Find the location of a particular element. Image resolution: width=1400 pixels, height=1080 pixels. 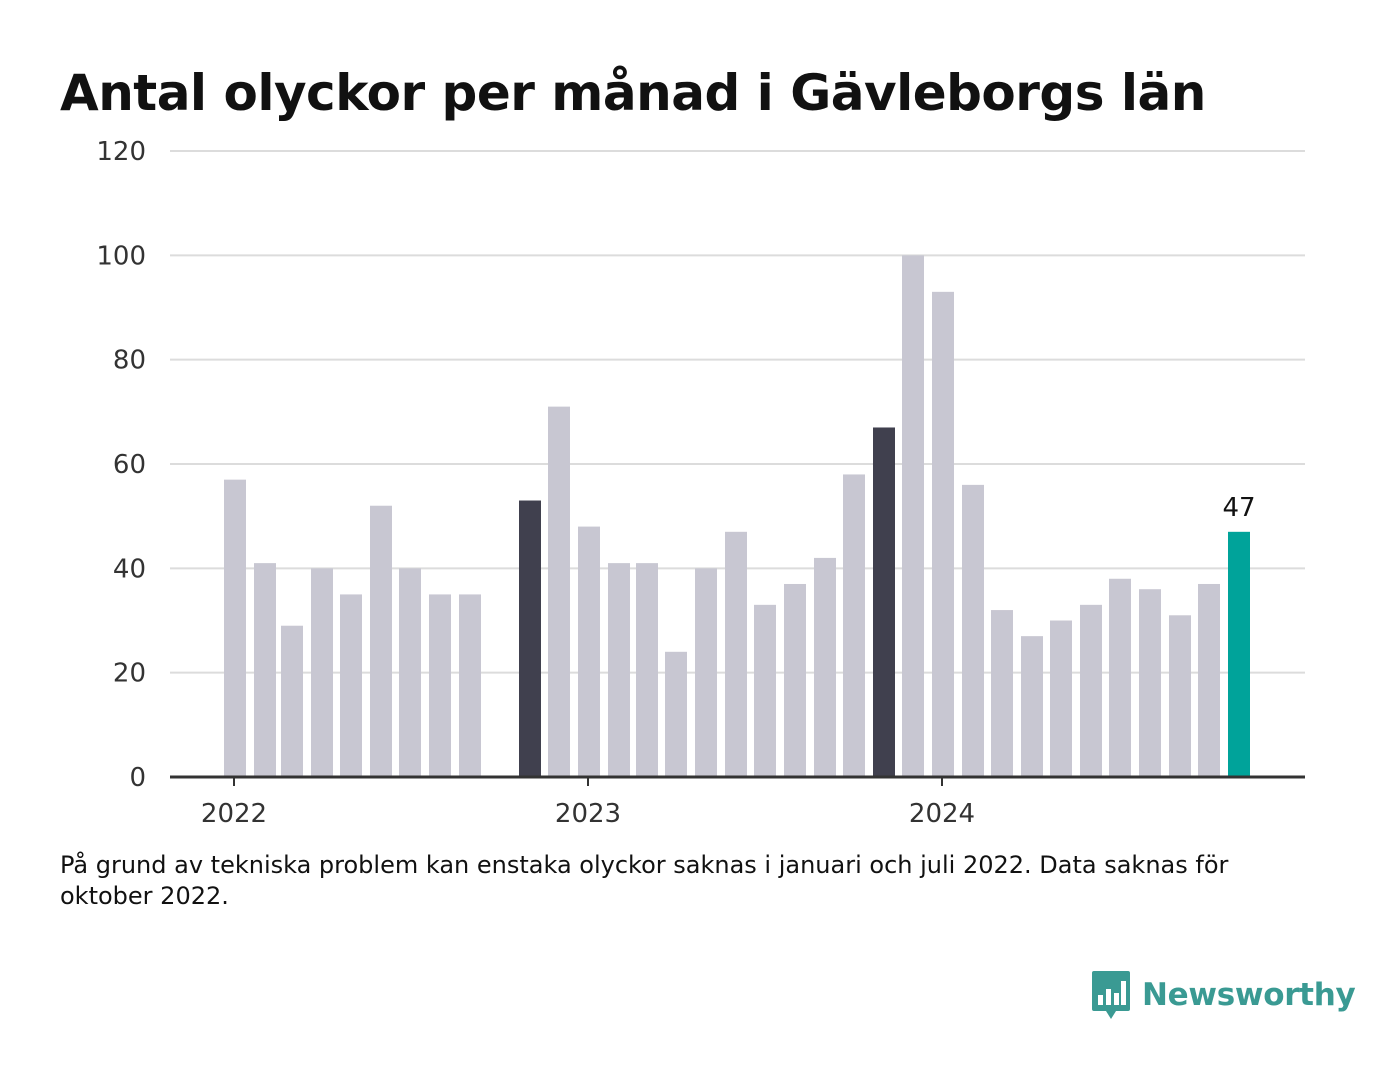

data-labels: 47 is located at coordinates (1238, 508).